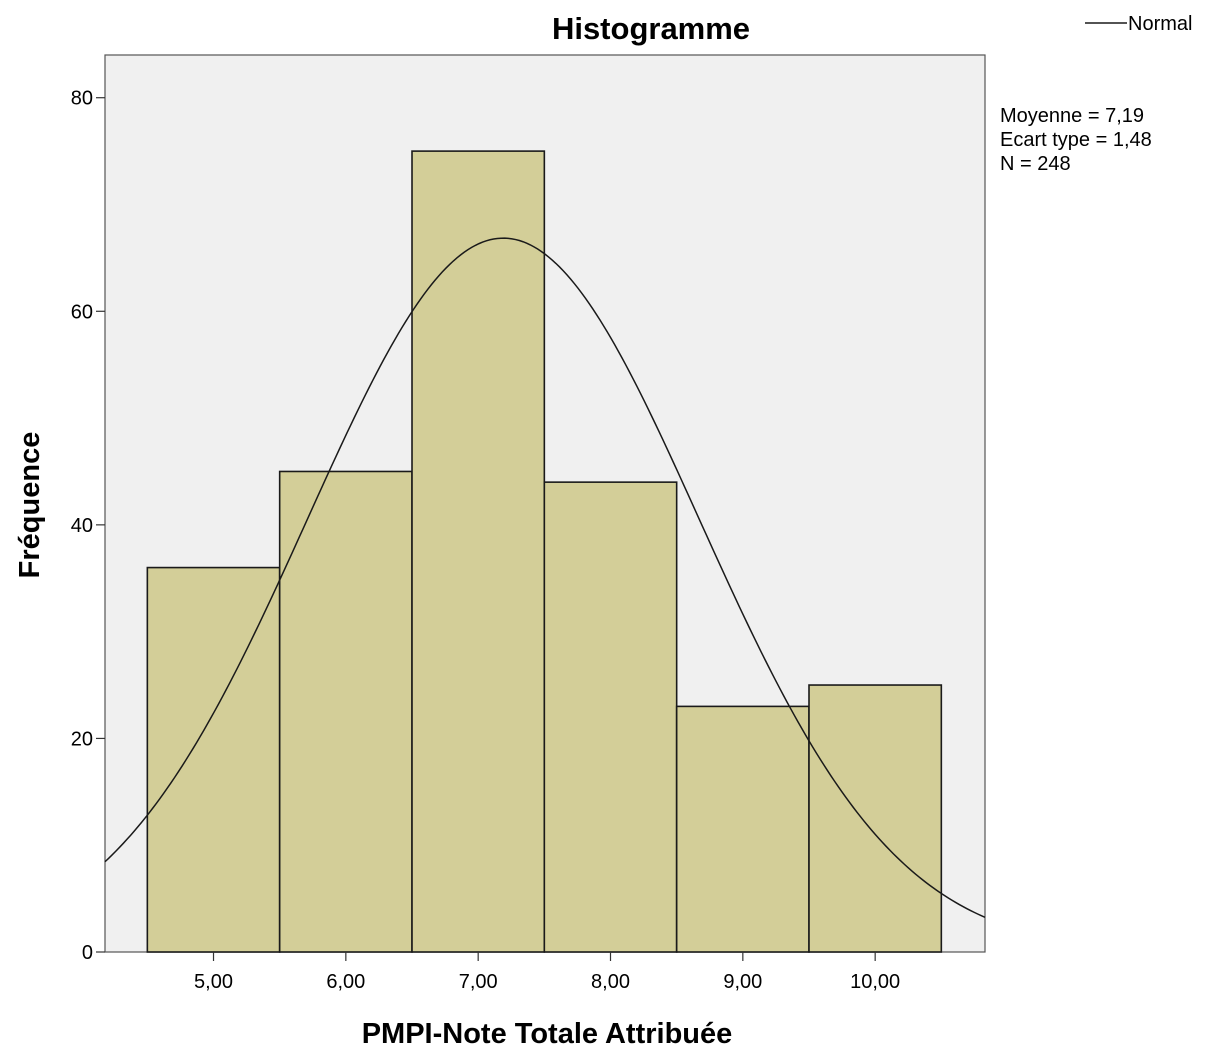  What do you see at coordinates (478, 982) in the screenshot?
I see `x-tick-label: 7,00` at bounding box center [478, 982].